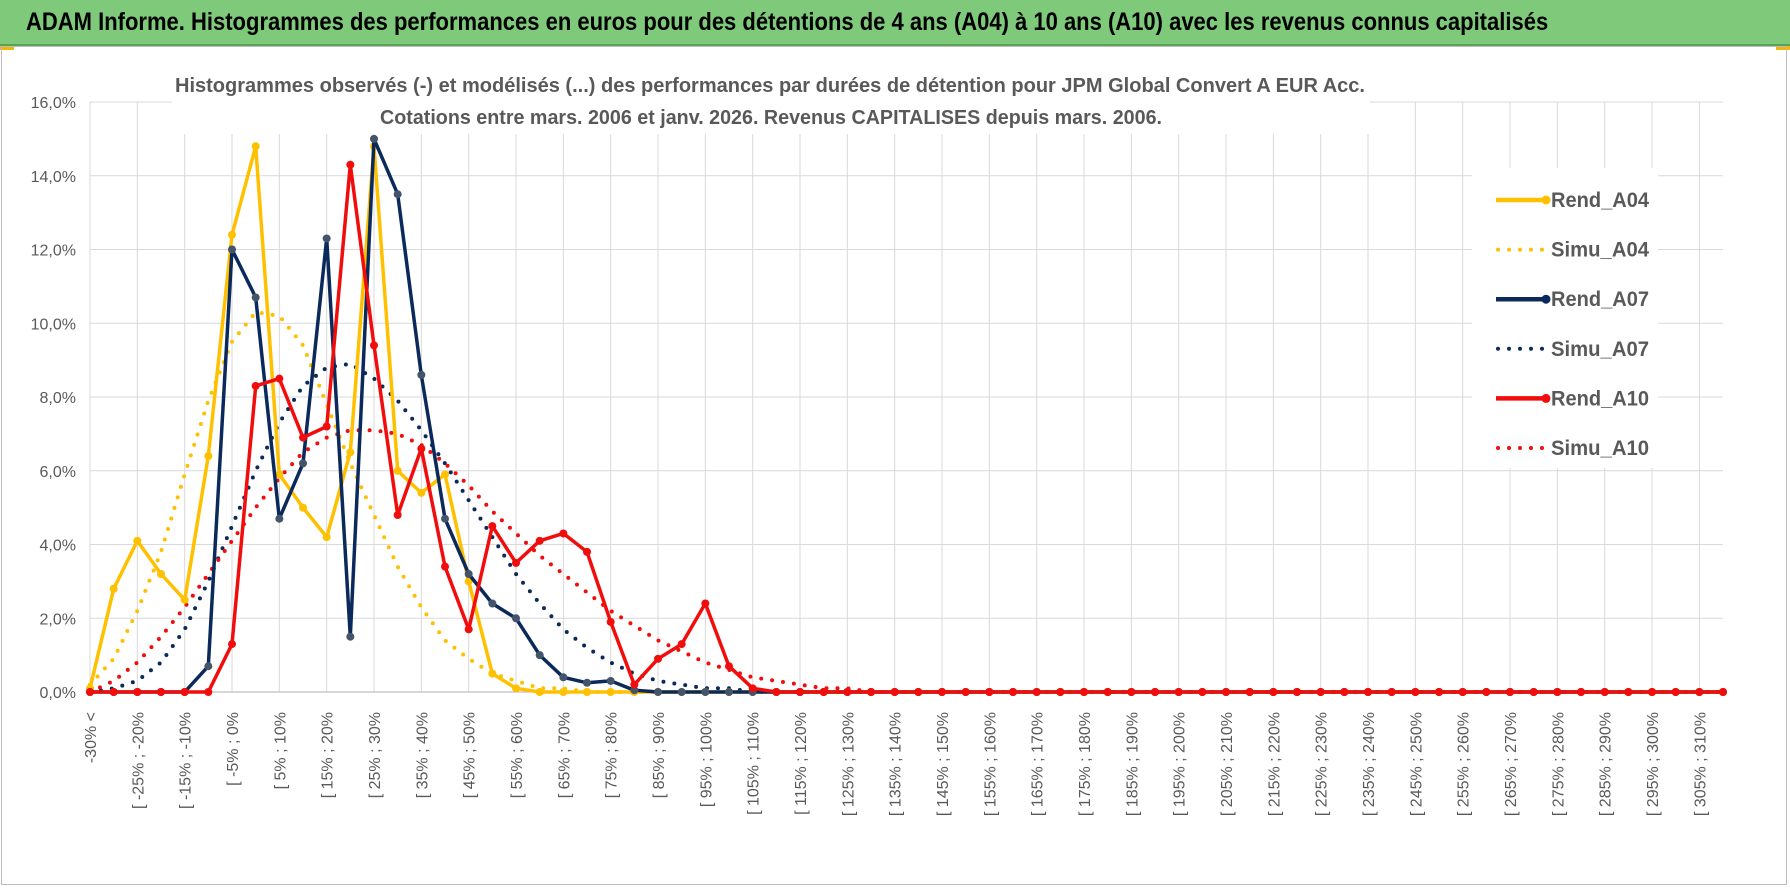 The image size is (1790, 888). Describe the element at coordinates (990, 764) in the screenshot. I see `x-tick-label: [ 155% ; 160%` at that location.